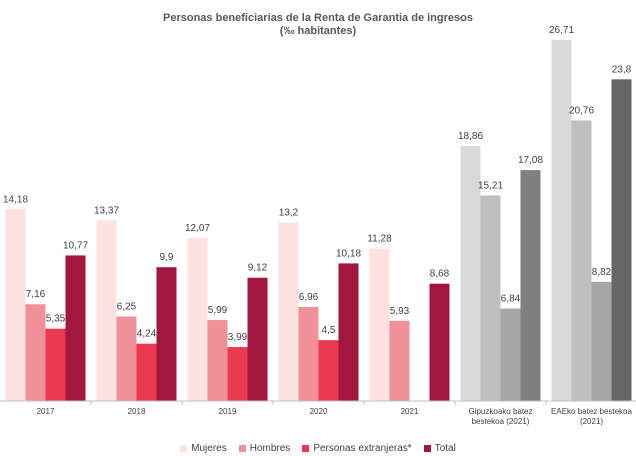  Describe the element at coordinates (209, 448) in the screenshot. I see `legend-label: Mujeres` at that location.